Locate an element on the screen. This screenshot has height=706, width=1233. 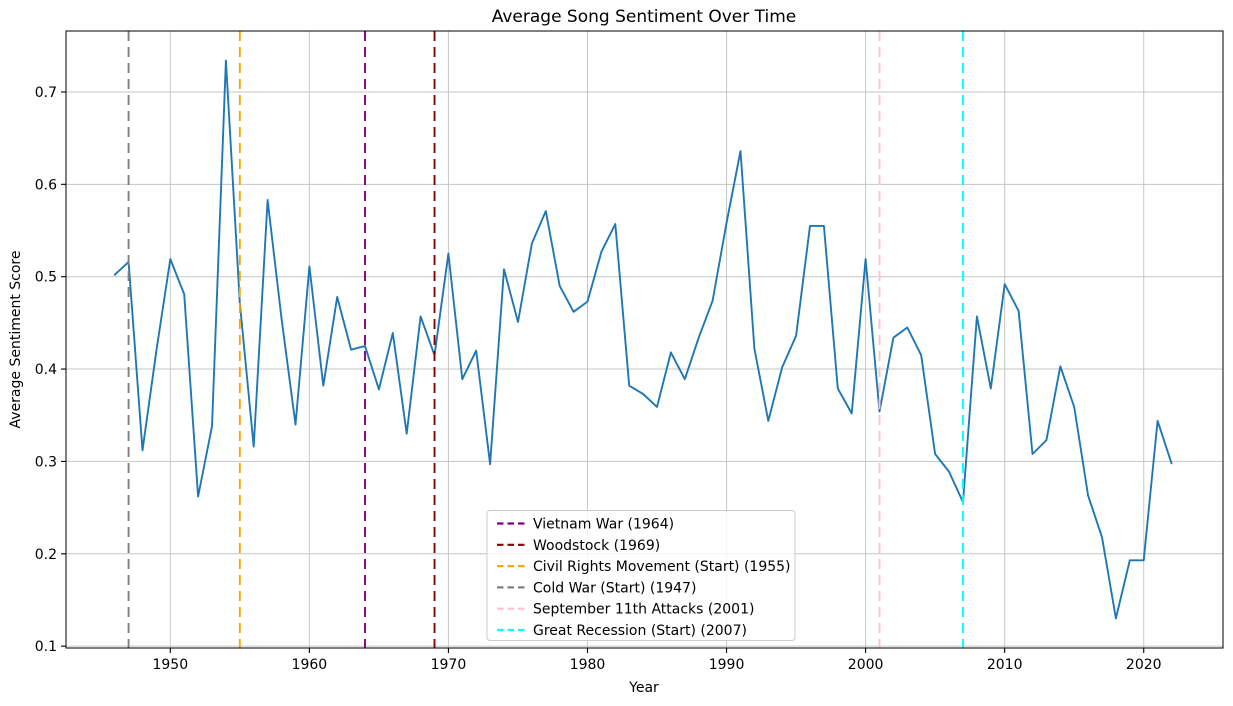
y-tick-label: 0.5 is located at coordinates (46, 278).